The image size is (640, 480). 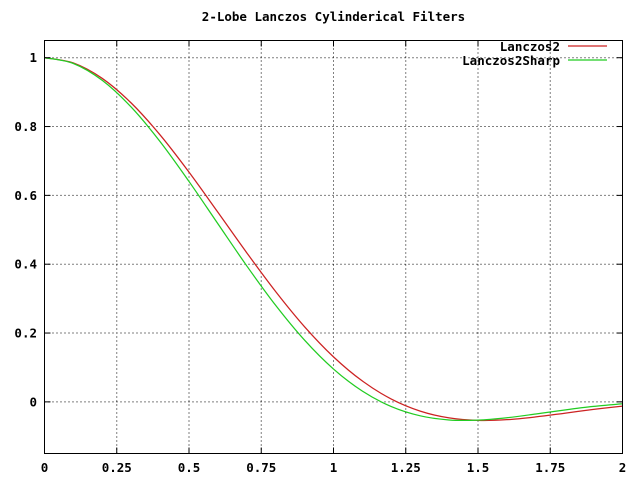 What do you see at coordinates (25, 264) in the screenshot?
I see `y-tick-label: 0.4` at bounding box center [25, 264].